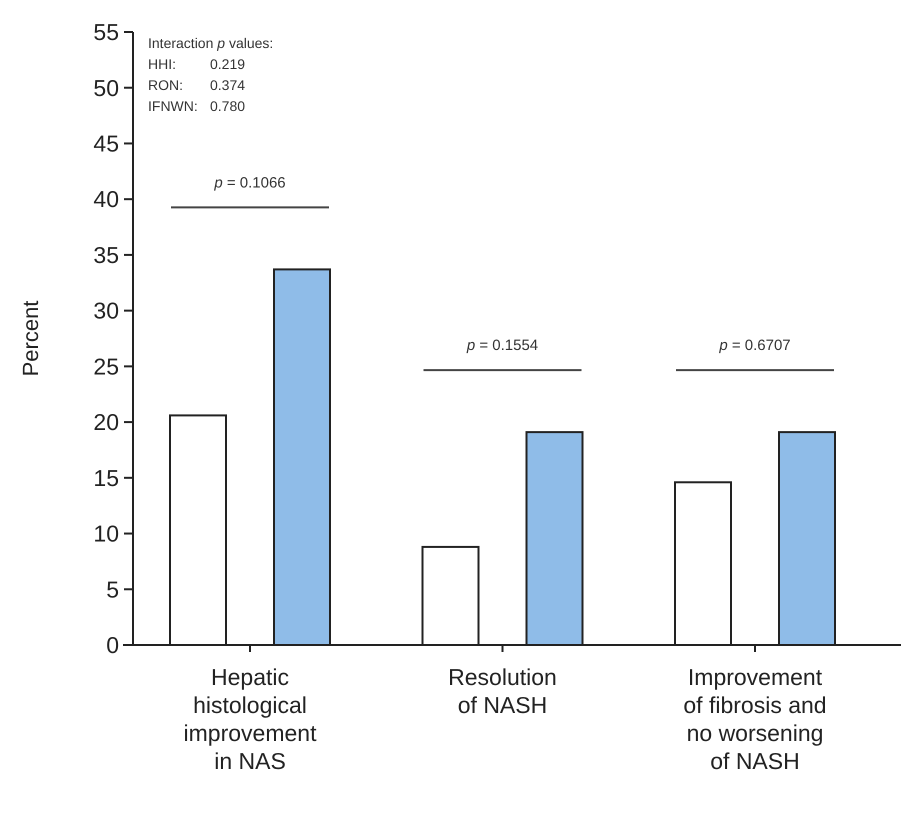  Describe the element at coordinates (249, 183) in the screenshot. I see `annotation: p = 0.1066` at that location.